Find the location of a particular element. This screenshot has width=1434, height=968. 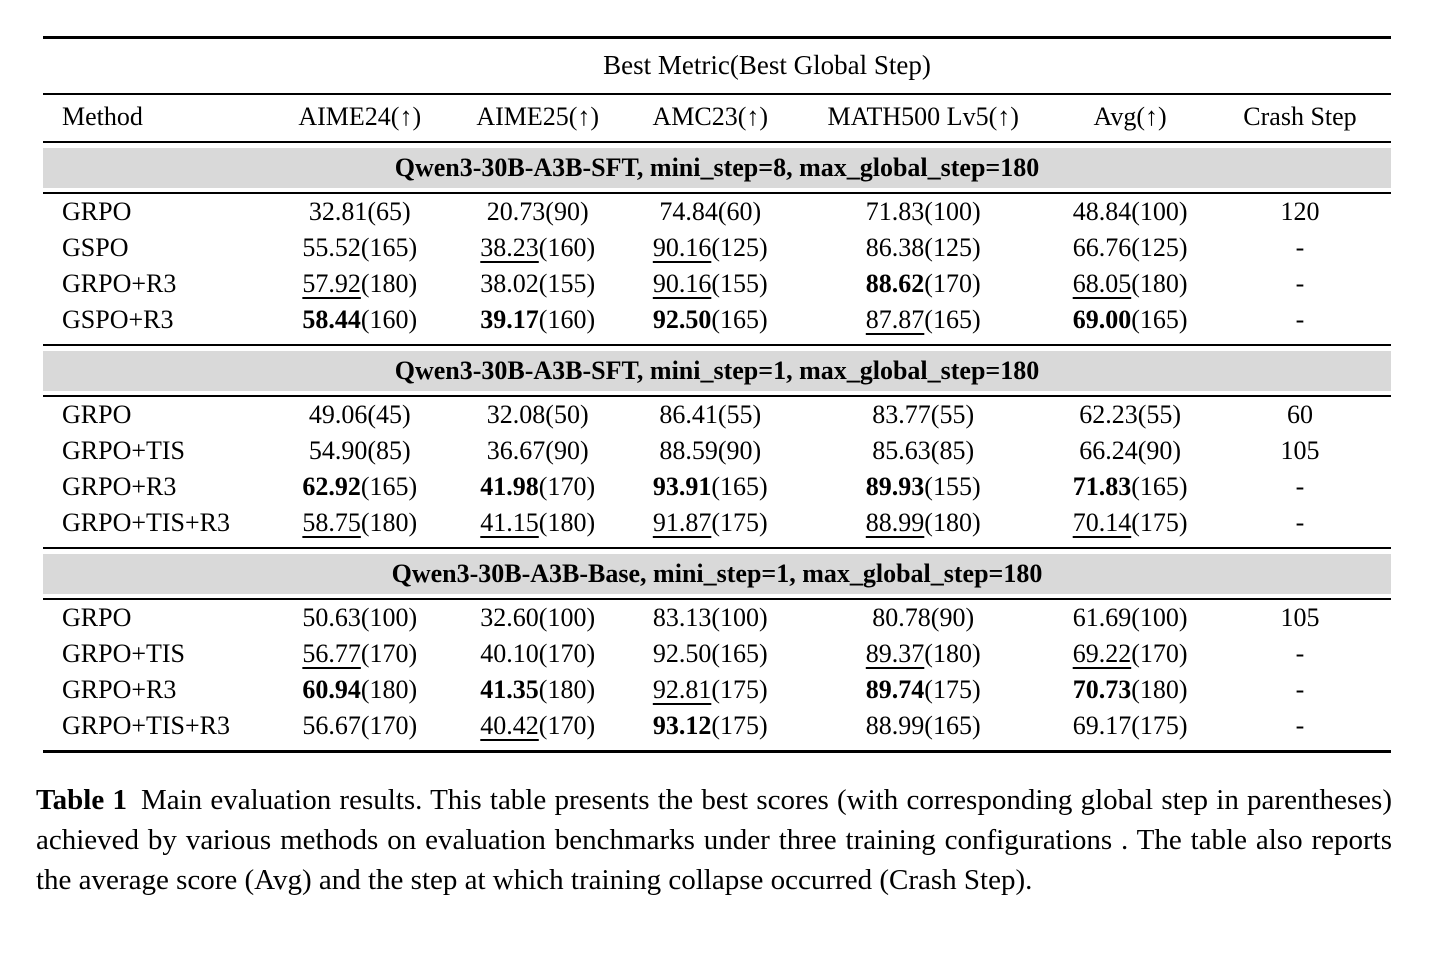

metric-cell: 49.06(45) is located at coordinates (359, 414).